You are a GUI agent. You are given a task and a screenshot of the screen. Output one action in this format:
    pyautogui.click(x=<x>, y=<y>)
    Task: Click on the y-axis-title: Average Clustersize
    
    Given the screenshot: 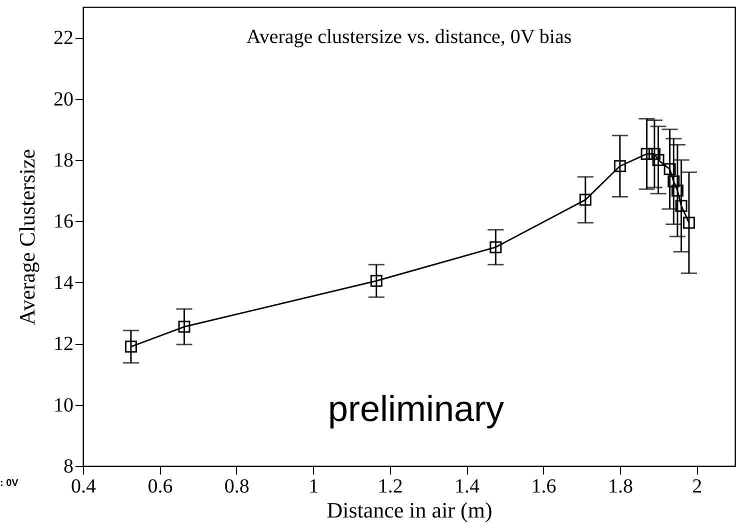 What is the action you would take?
    pyautogui.click(x=27, y=237)
    